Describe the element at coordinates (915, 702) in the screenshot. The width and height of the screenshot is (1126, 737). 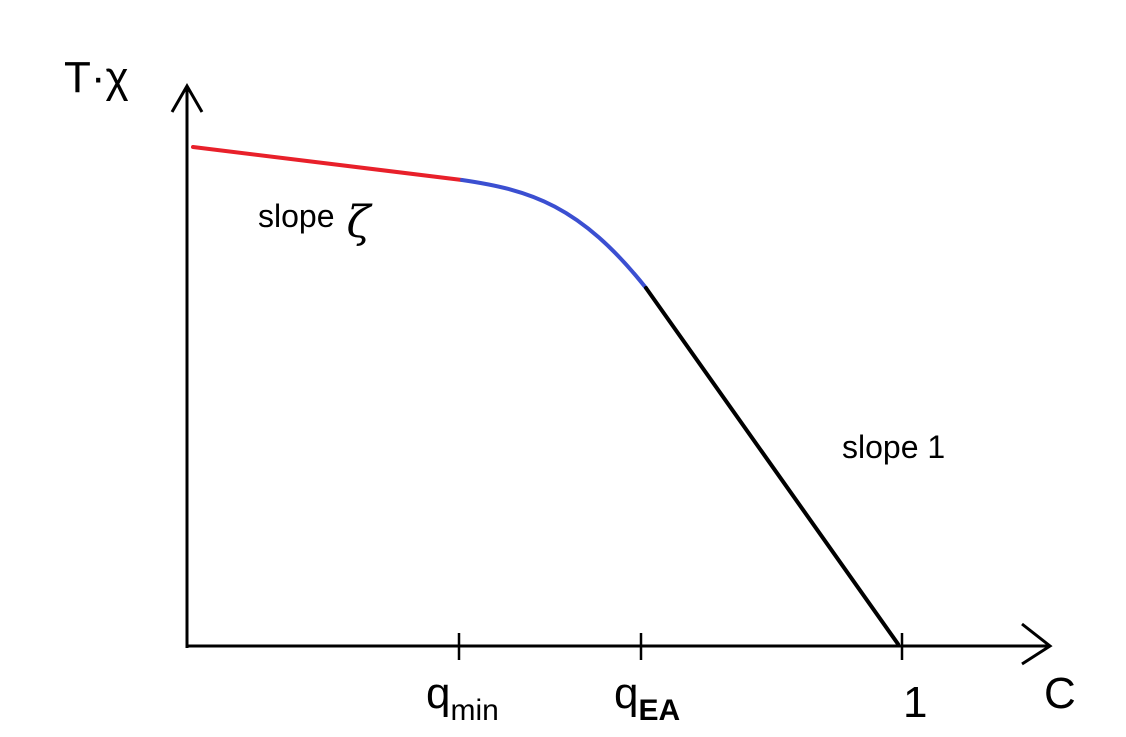
I see `tick-label-one: 1` at that location.